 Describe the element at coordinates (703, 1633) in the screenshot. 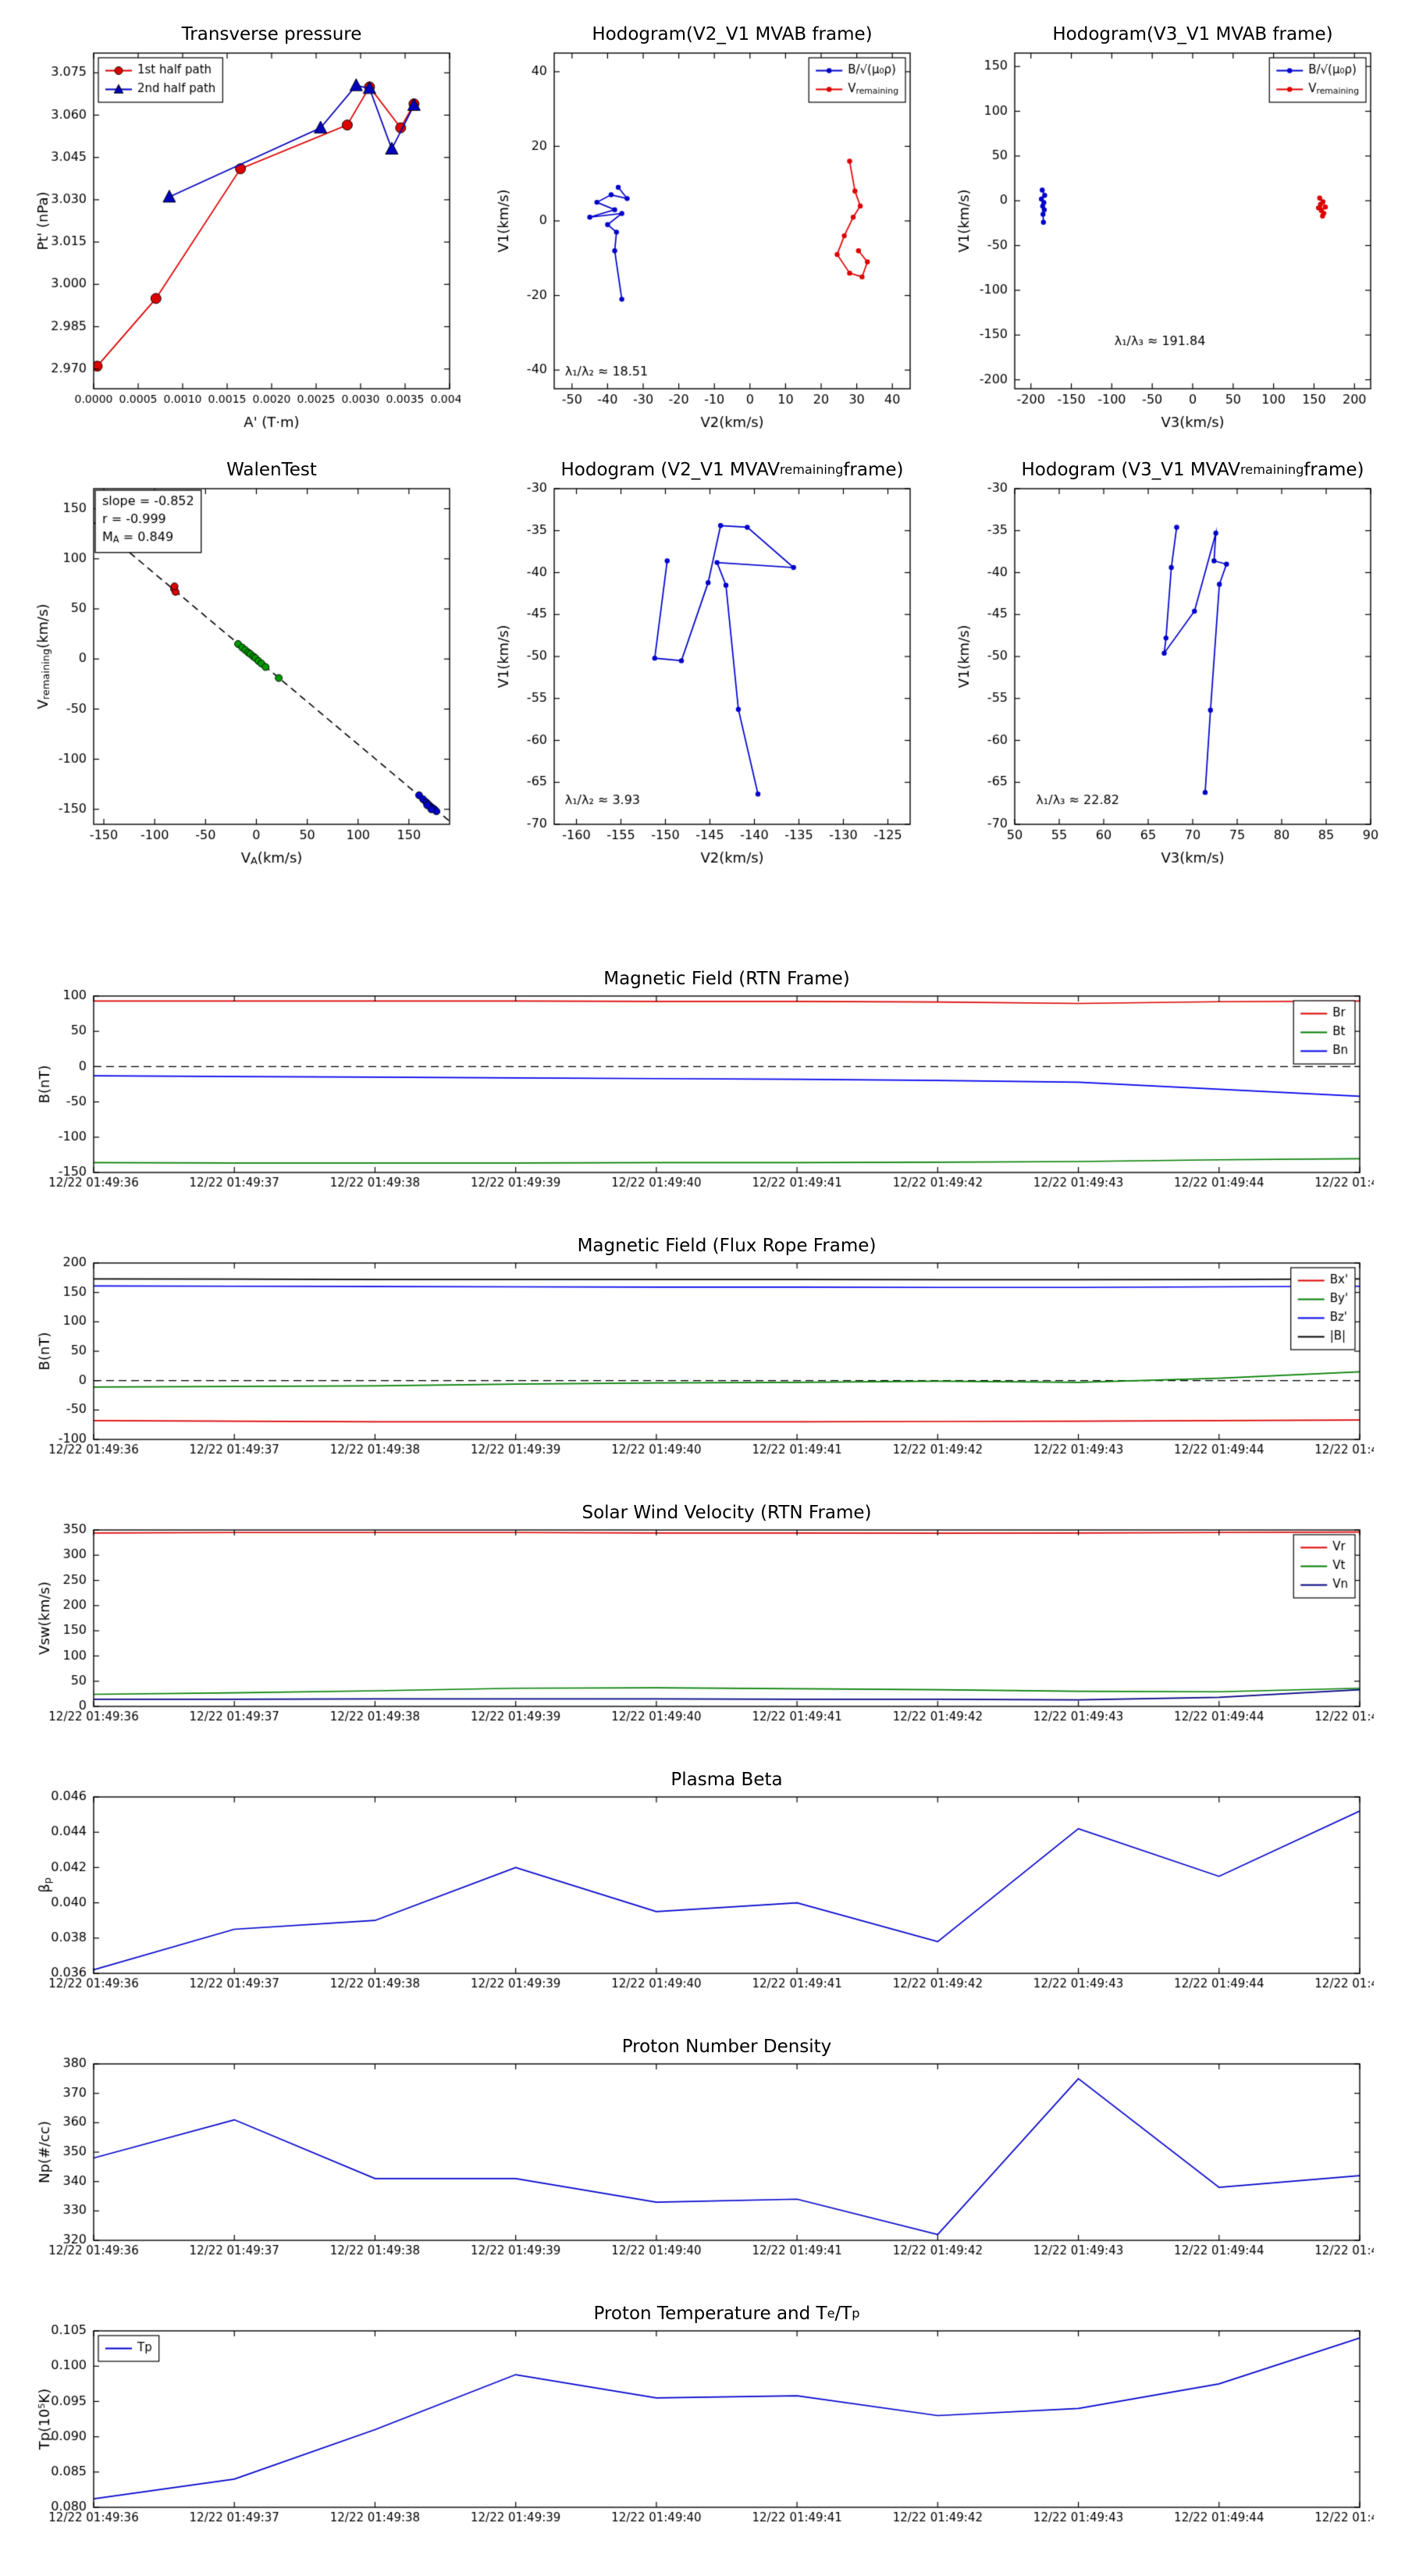

I see `solar-wind-velocity-canvas` at that location.